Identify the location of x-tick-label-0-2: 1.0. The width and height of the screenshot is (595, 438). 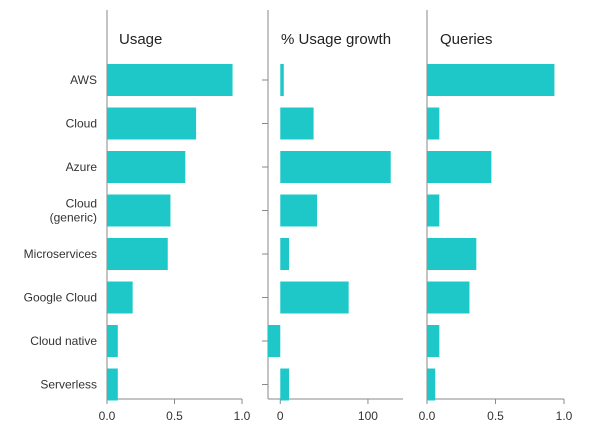
(242, 416).